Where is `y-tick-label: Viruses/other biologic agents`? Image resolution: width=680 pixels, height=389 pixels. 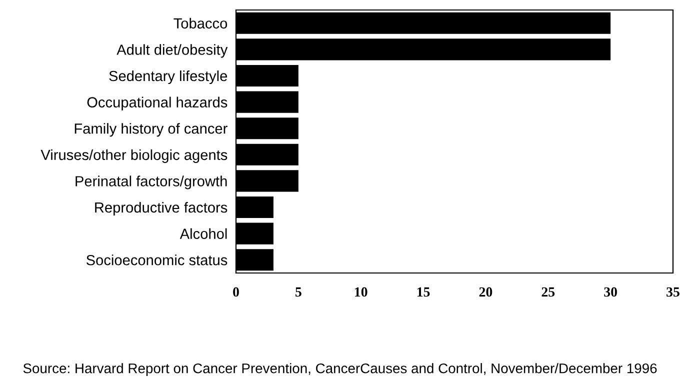 y-tick-label: Viruses/other biologic agents is located at coordinates (134, 156).